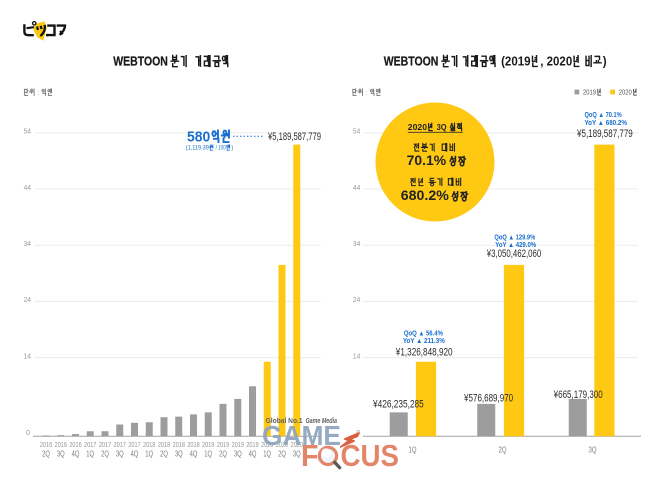 The height and width of the screenshot is (479, 660). I want to click on svg-text: ¥665,179,300, so click(578, 395).